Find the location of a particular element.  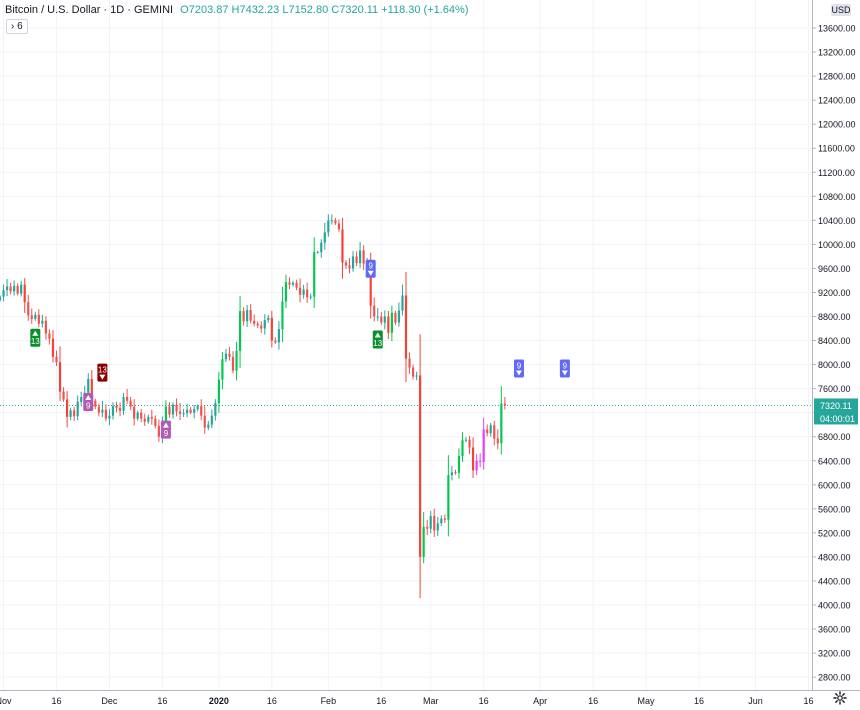

y-tick-label: 8000.00 is located at coordinates (834, 365).